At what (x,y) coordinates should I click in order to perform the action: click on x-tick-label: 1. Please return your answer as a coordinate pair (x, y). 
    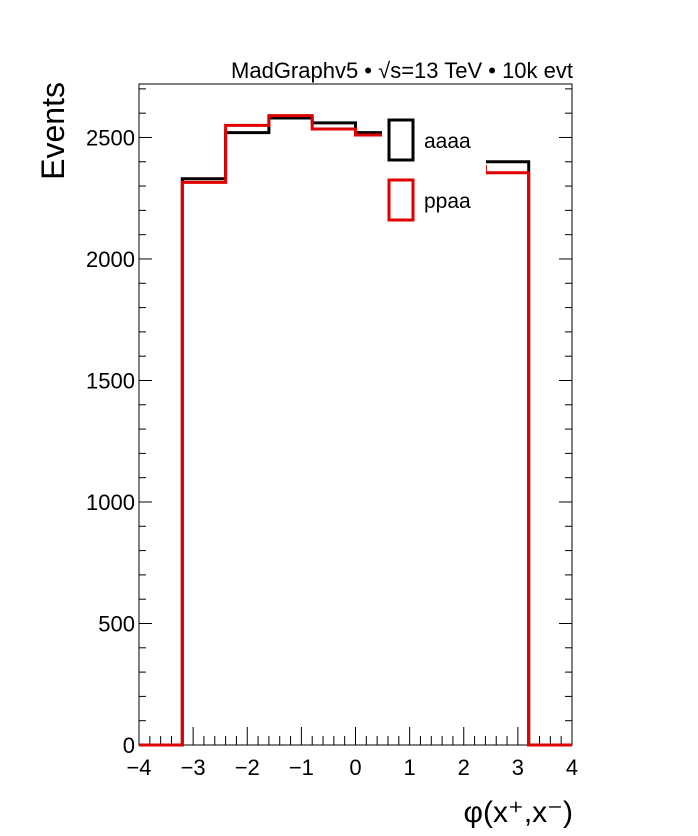
    Looking at the image, I should click on (410, 767).